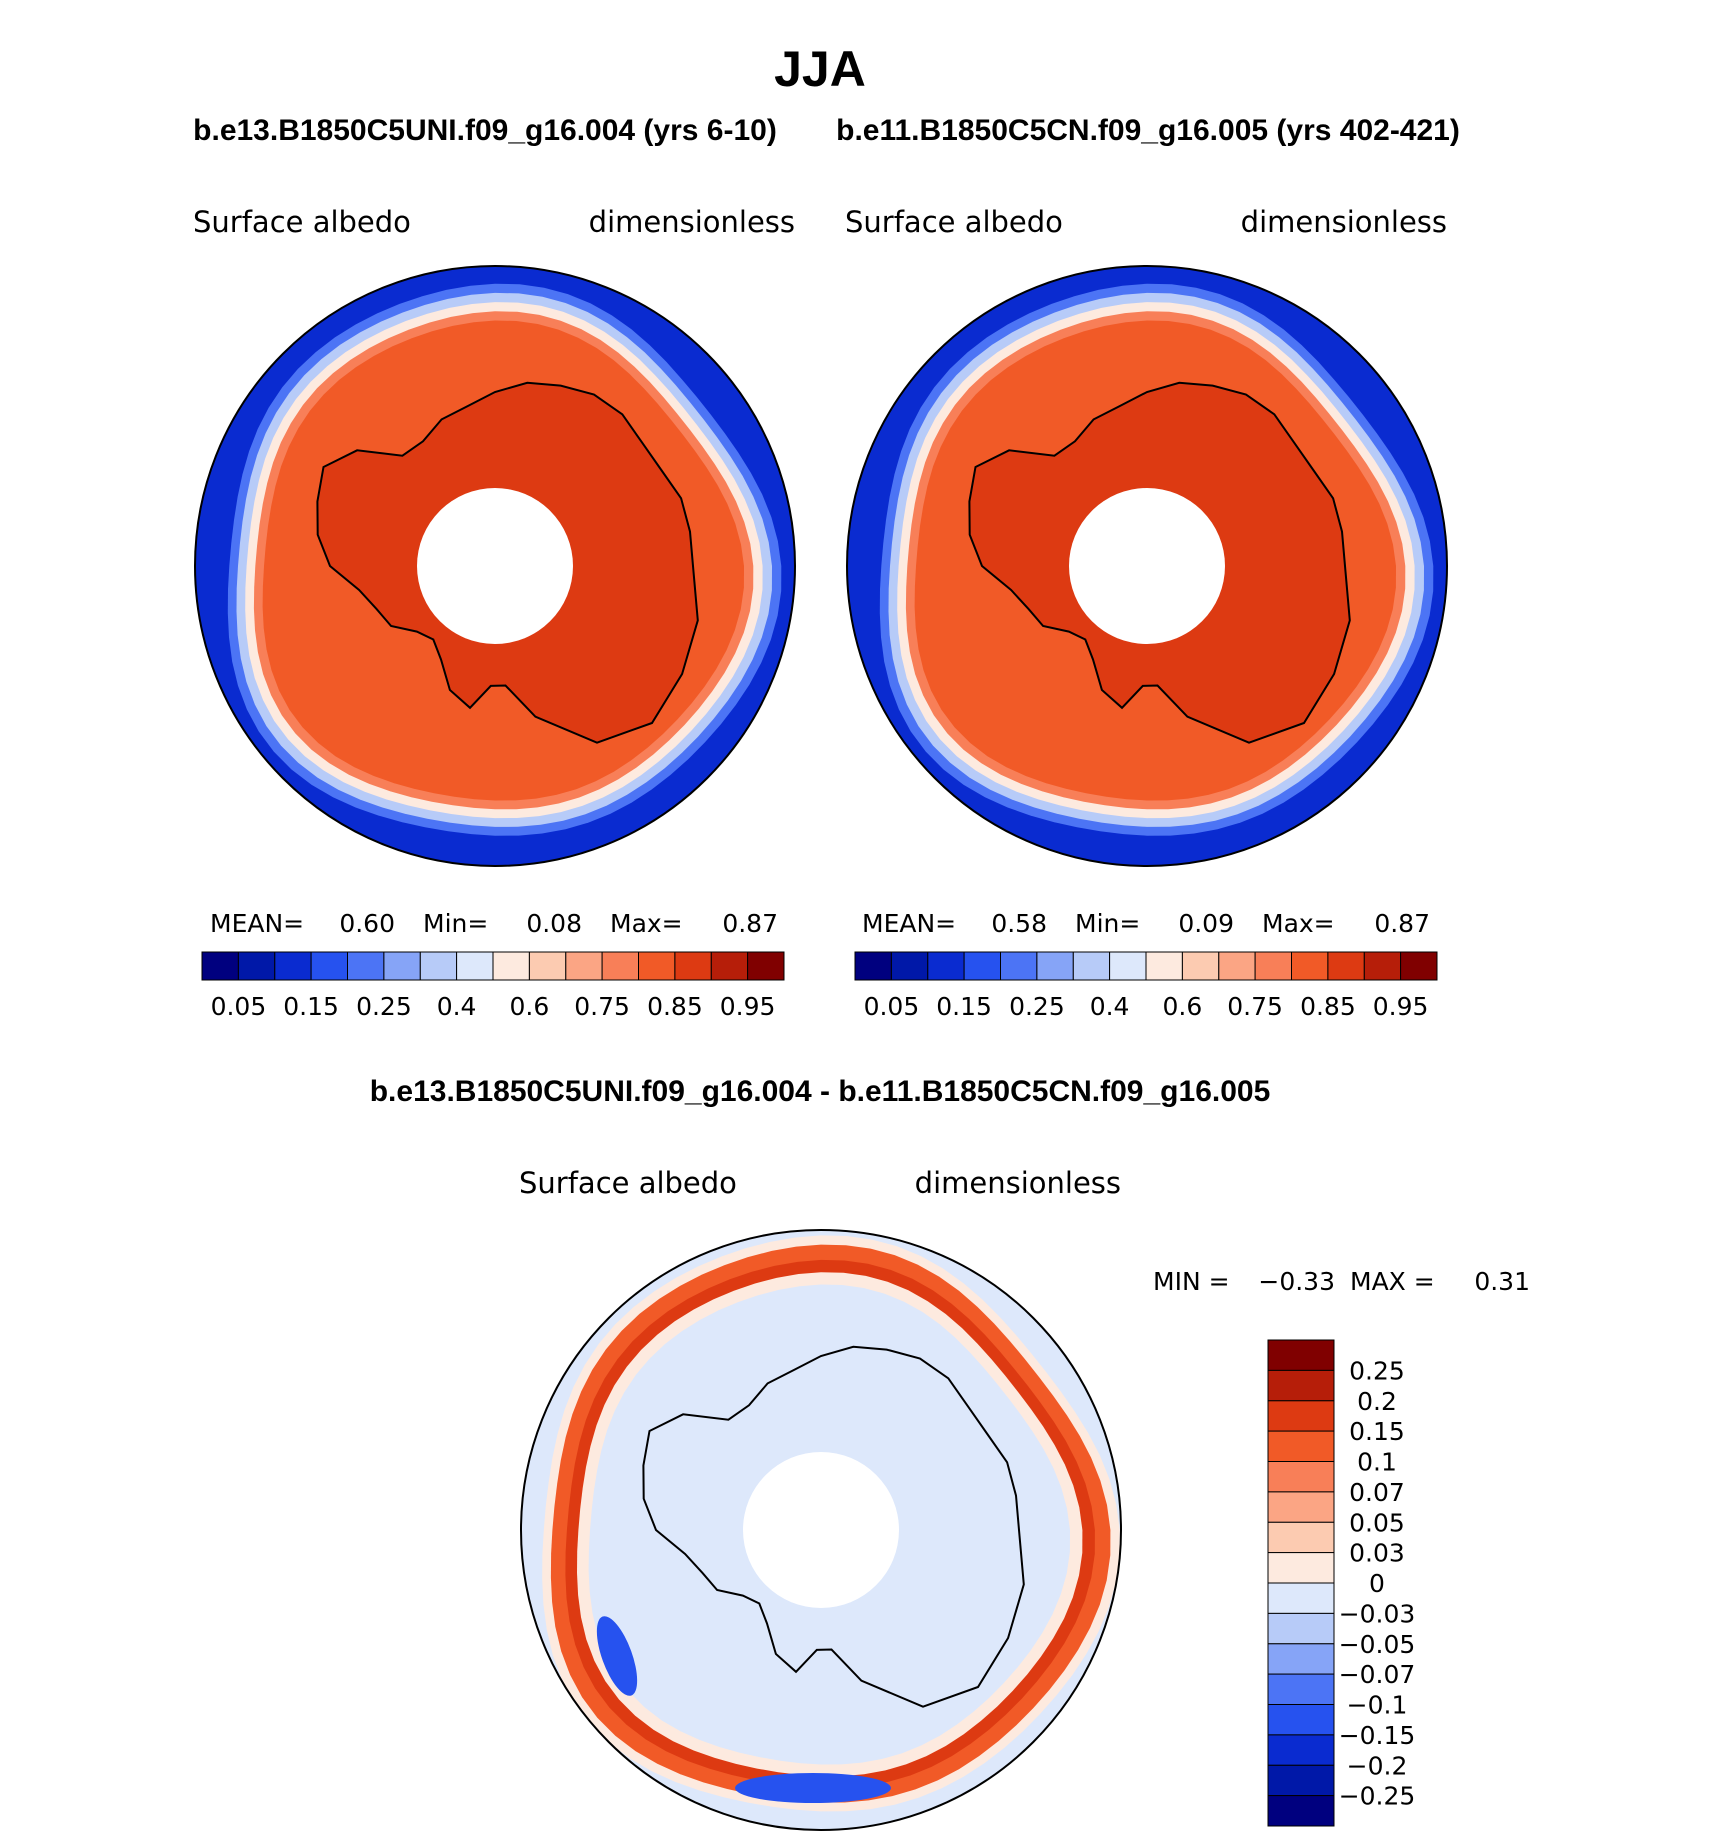 This screenshot has height=1837, width=1710. I want to click on panel2-min-label: Min=, so click(1107, 923).